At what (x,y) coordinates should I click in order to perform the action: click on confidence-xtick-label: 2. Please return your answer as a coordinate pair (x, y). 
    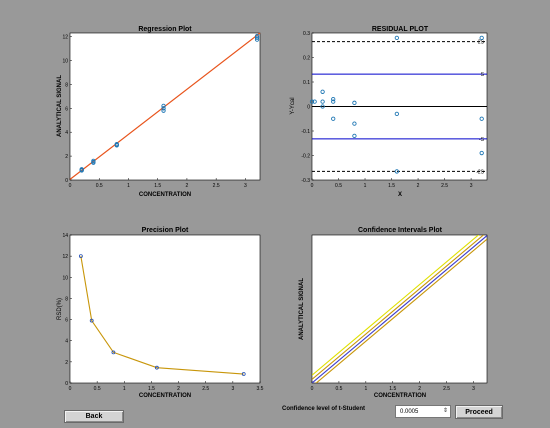
    Looking at the image, I should click on (419, 389).